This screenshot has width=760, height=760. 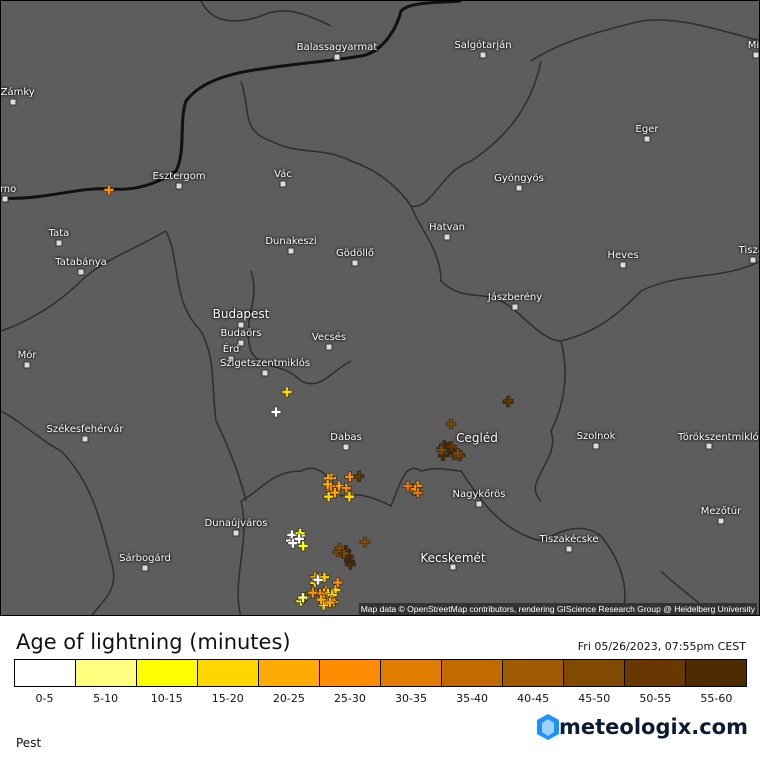 What do you see at coordinates (748, 250) in the screenshot?
I see `city-label: Tiszaf` at bounding box center [748, 250].